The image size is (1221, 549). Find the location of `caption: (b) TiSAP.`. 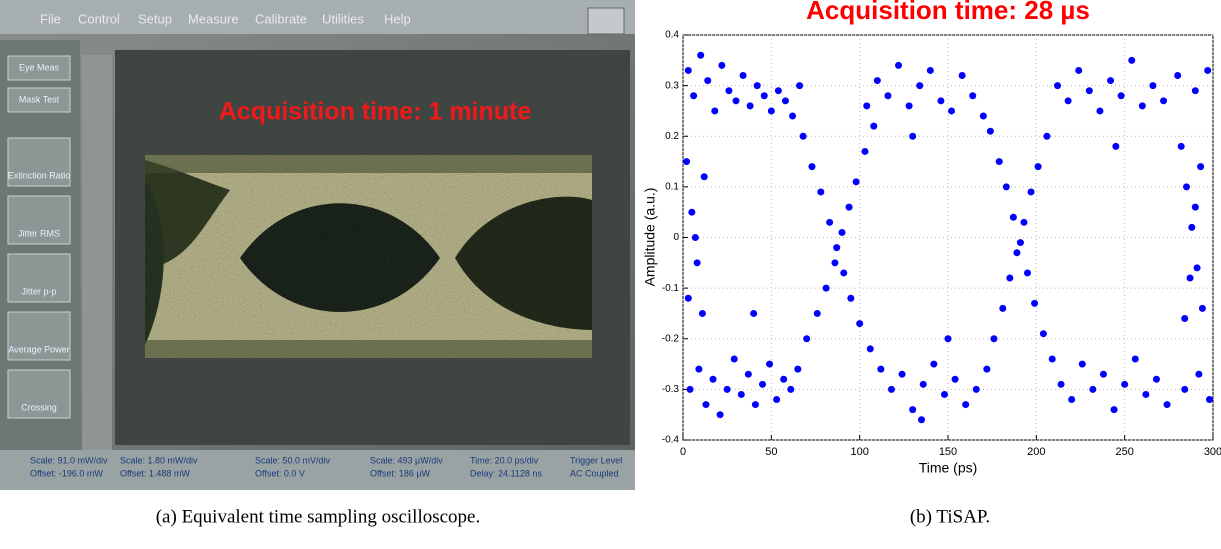

caption: (b) TiSAP. is located at coordinates (950, 516).